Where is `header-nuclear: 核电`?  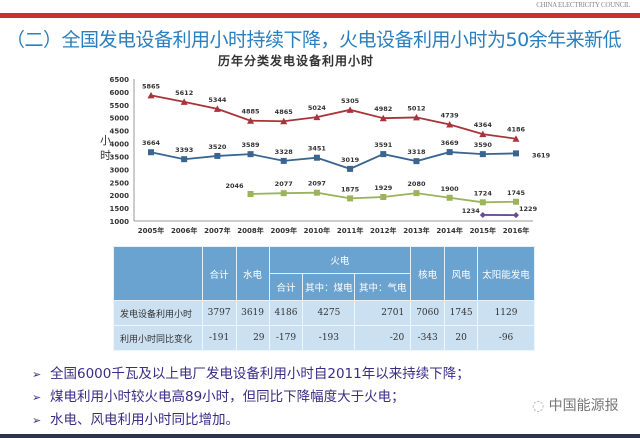
header-nuclear: 核电 is located at coordinates (428, 273).